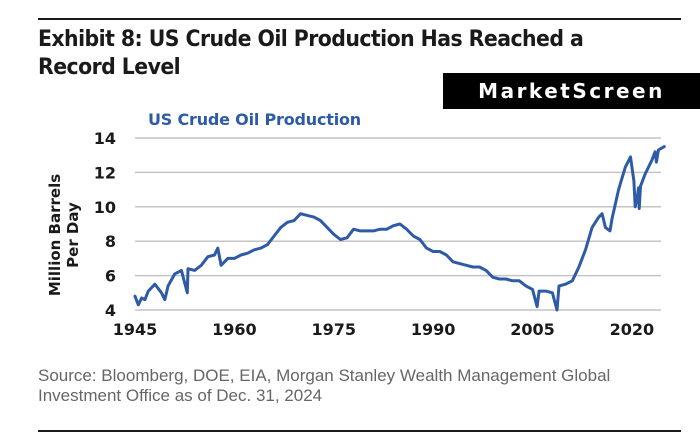  What do you see at coordinates (333, 329) in the screenshot?
I see `x-tick-label: 1975` at bounding box center [333, 329].